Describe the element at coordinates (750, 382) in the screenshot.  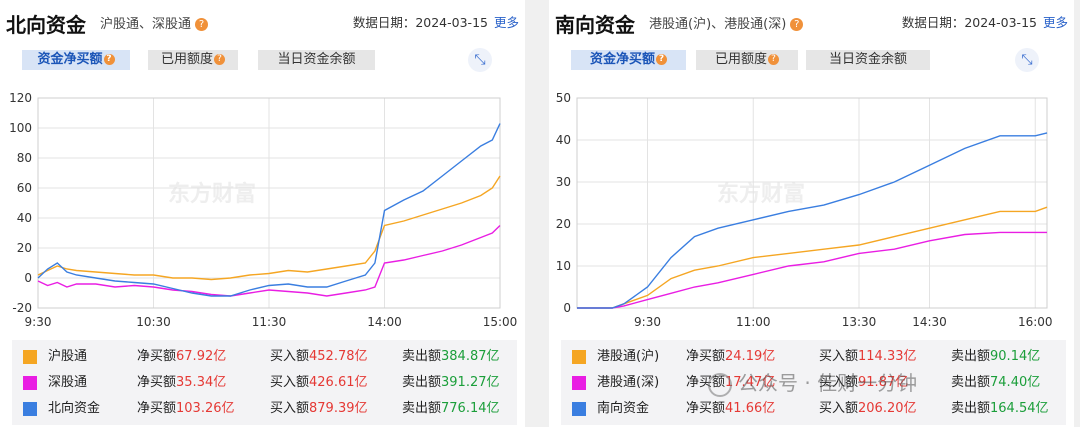
I see `net-value: 17.47亿` at that location.